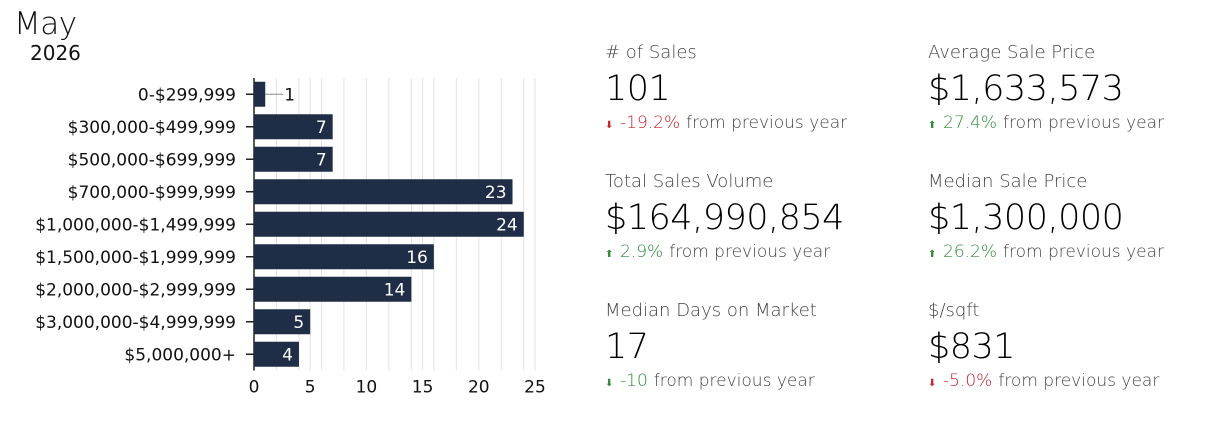 This screenshot has height=432, width=1213. Describe the element at coordinates (1026, 89) in the screenshot. I see `stat-value: $1,633,573` at that location.